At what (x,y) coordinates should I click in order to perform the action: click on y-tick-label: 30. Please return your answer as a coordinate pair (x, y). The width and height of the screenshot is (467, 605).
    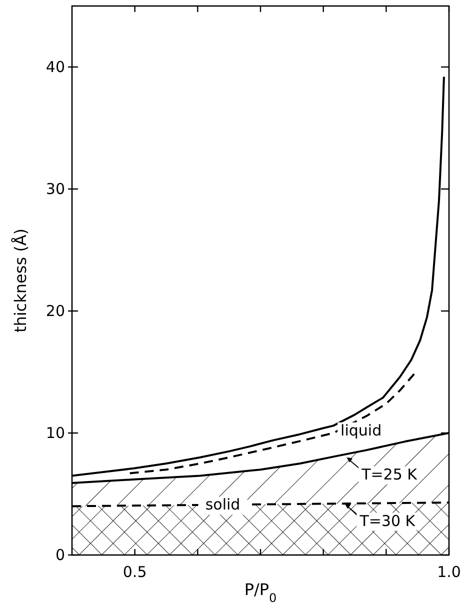
    Looking at the image, I should click on (55, 189).